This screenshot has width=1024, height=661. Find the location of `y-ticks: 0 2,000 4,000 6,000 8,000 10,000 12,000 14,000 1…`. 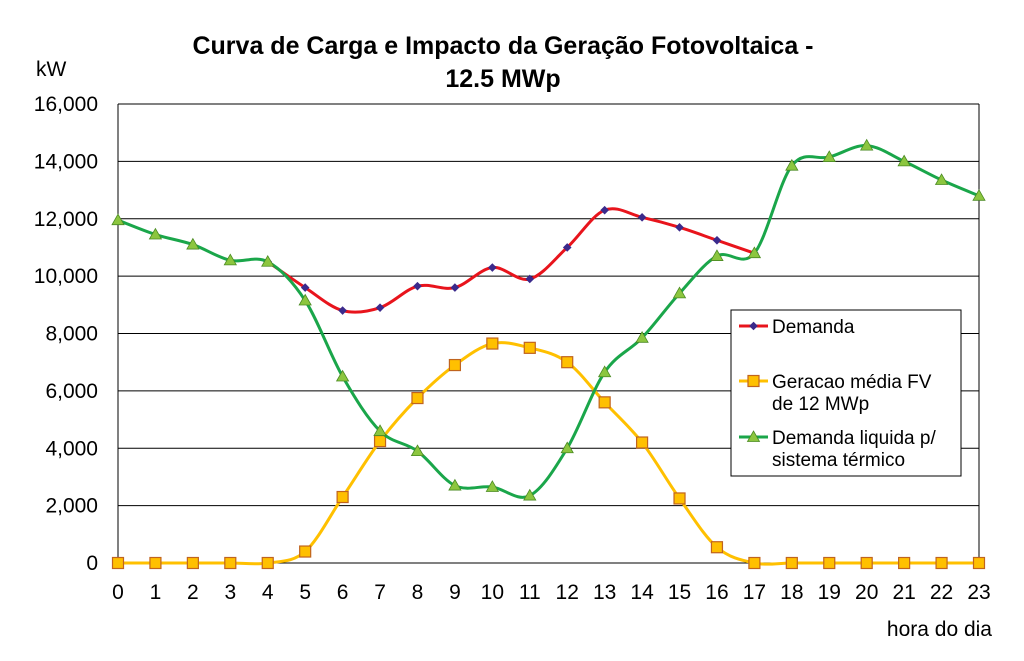

y-ticks: 0 2,000 4,000 6,000 8,000 10,000 12,000 14,000 1… is located at coordinates (66, 334).